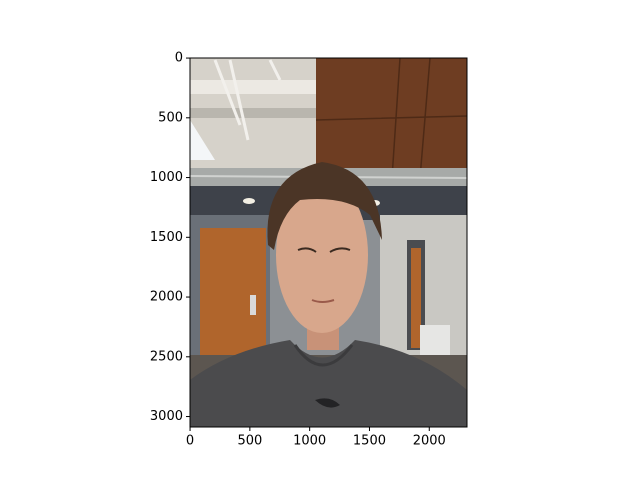 The width and height of the screenshot is (640, 480). I want to click on y-tick-label: 500, so click(170, 117).